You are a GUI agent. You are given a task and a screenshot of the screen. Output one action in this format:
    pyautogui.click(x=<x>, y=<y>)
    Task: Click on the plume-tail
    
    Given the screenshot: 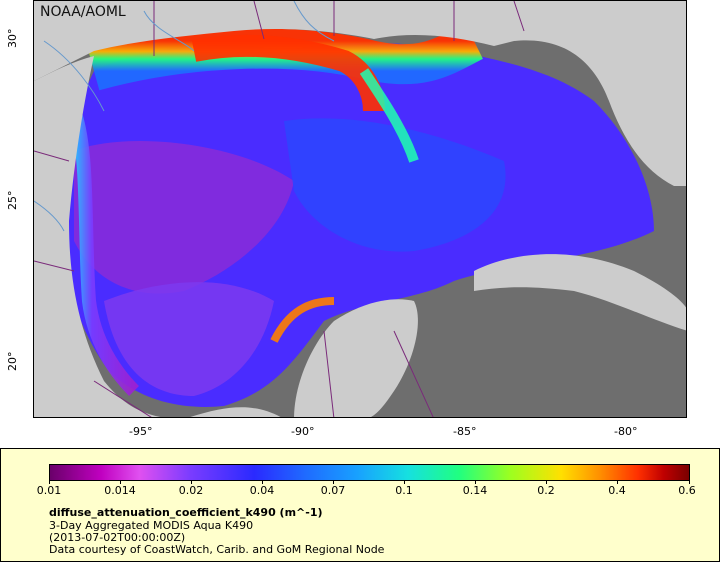 What is the action you would take?
    pyautogui.click(x=389, y=115)
    